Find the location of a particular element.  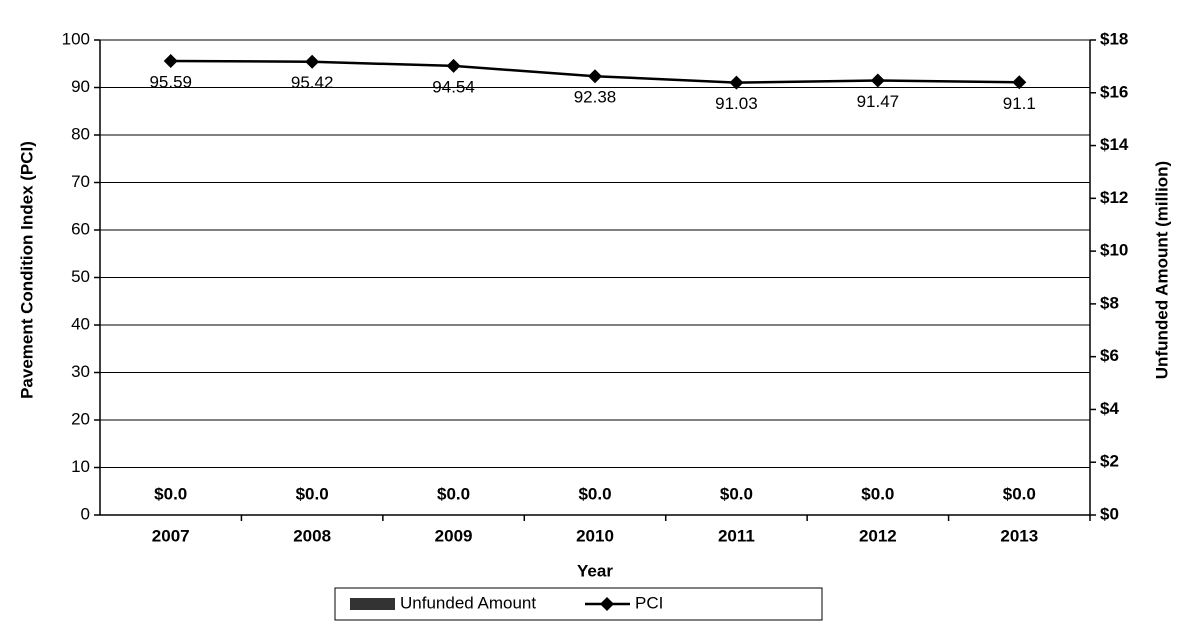

y2-tick-label: $14 is located at coordinates (1114, 144).